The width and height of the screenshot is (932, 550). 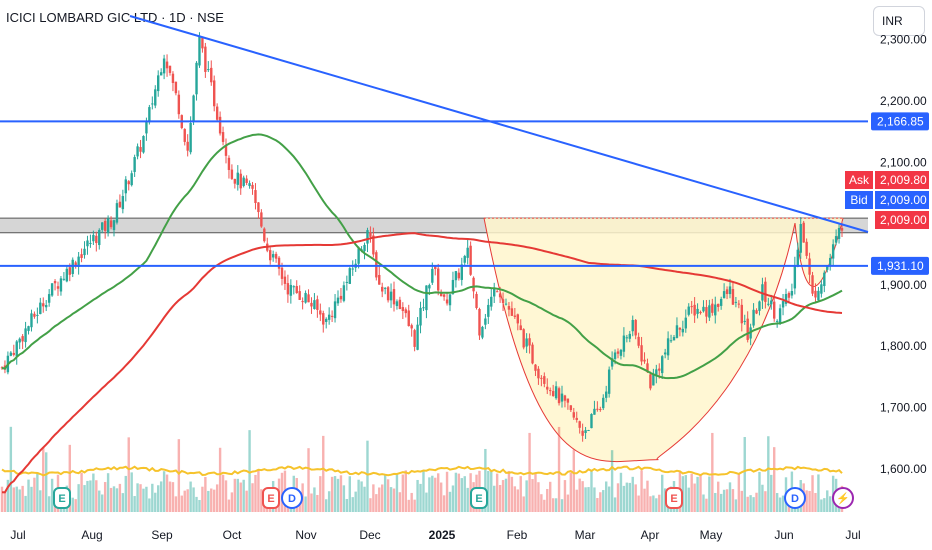 I want to click on quote-tag-value: 2,009.00, so click(x=903, y=200).